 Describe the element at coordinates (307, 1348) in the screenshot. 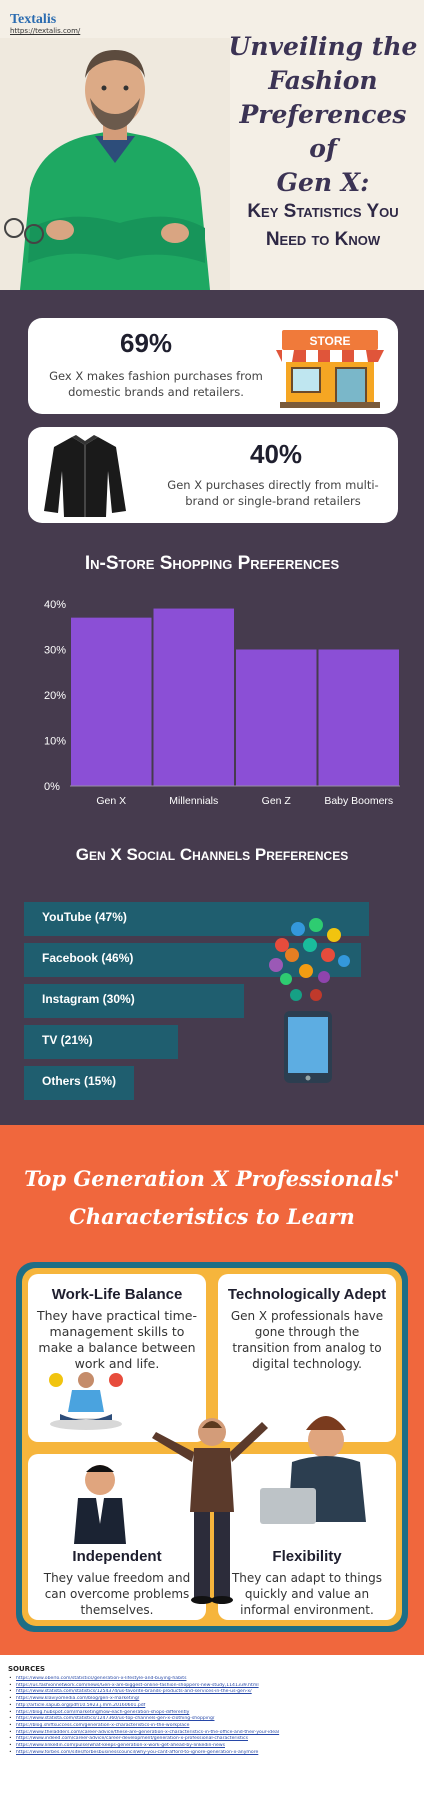

I see `characteristic-text-line: transition from analog to` at that location.